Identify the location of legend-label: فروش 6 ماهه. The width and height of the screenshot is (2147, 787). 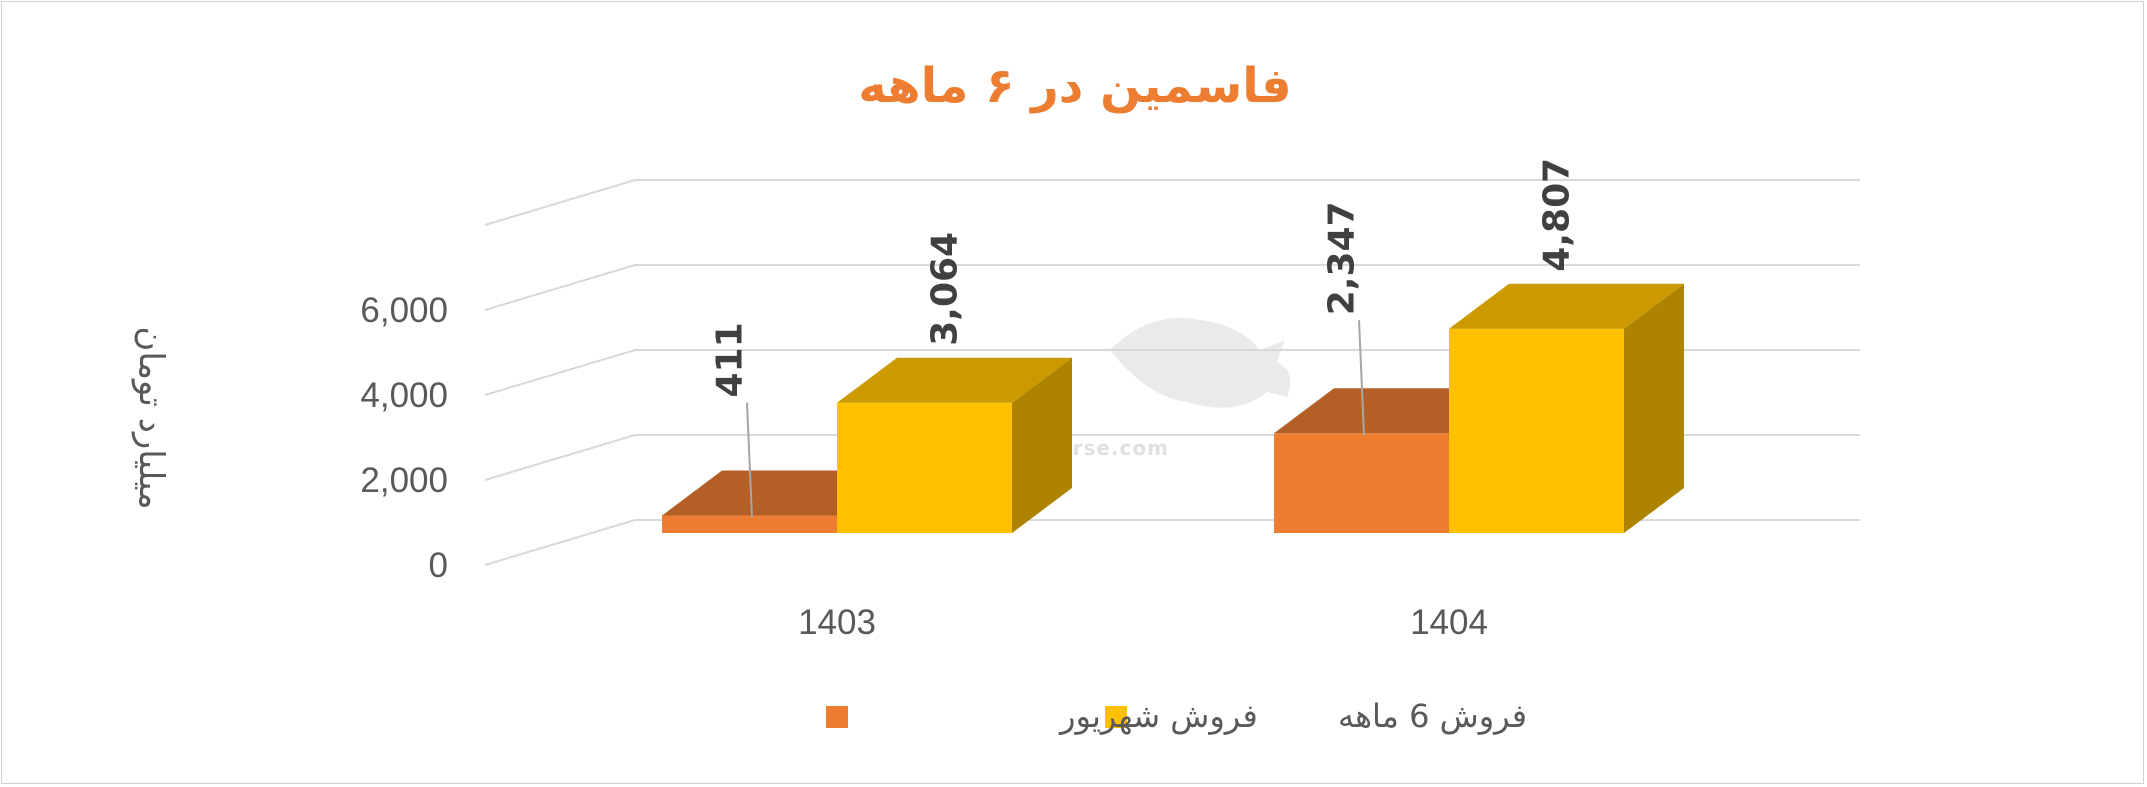
(1432, 716).